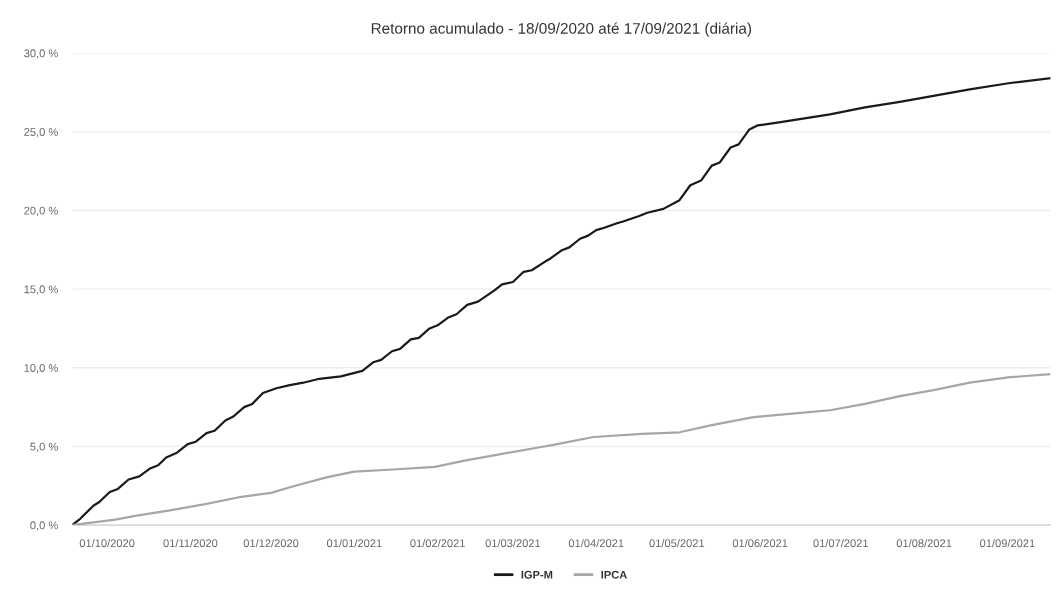  I want to click on y-tick-label: 10,0 %, so click(41, 369).